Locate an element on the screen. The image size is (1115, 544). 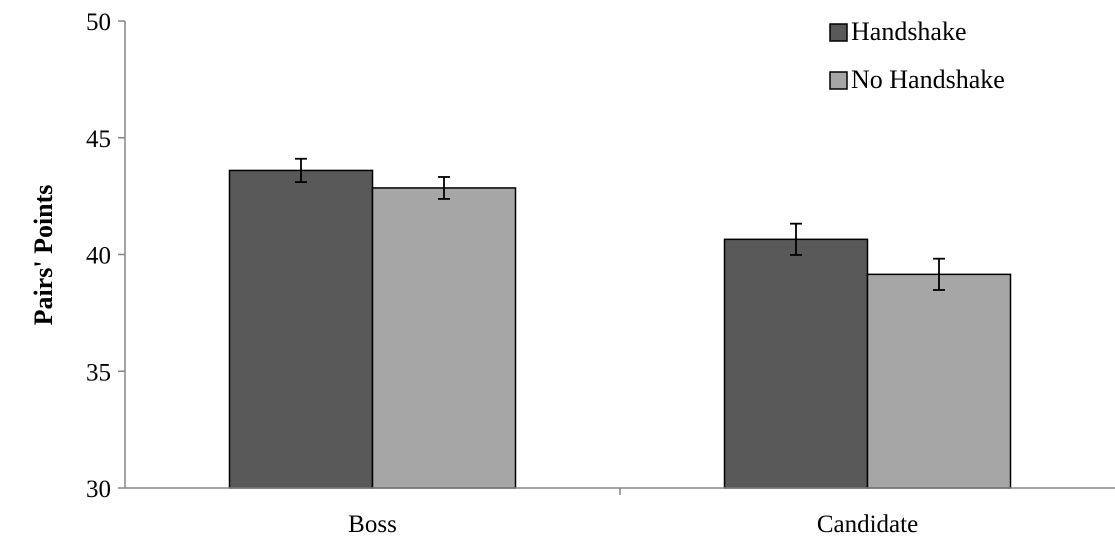
x-category-label: Boss is located at coordinates (372, 524).